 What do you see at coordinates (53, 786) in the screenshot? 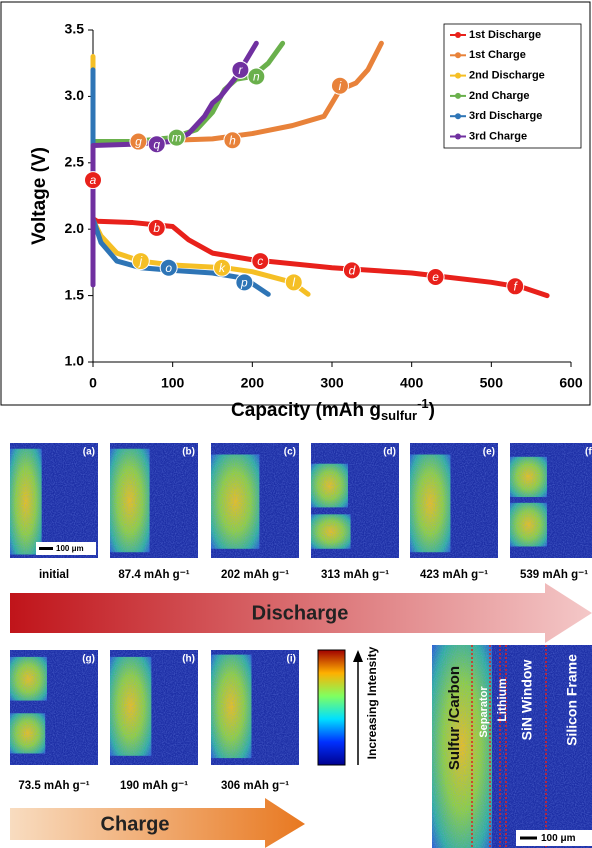
I see `panel-caption: 73.5 mAh g⁻¹` at bounding box center [53, 786].